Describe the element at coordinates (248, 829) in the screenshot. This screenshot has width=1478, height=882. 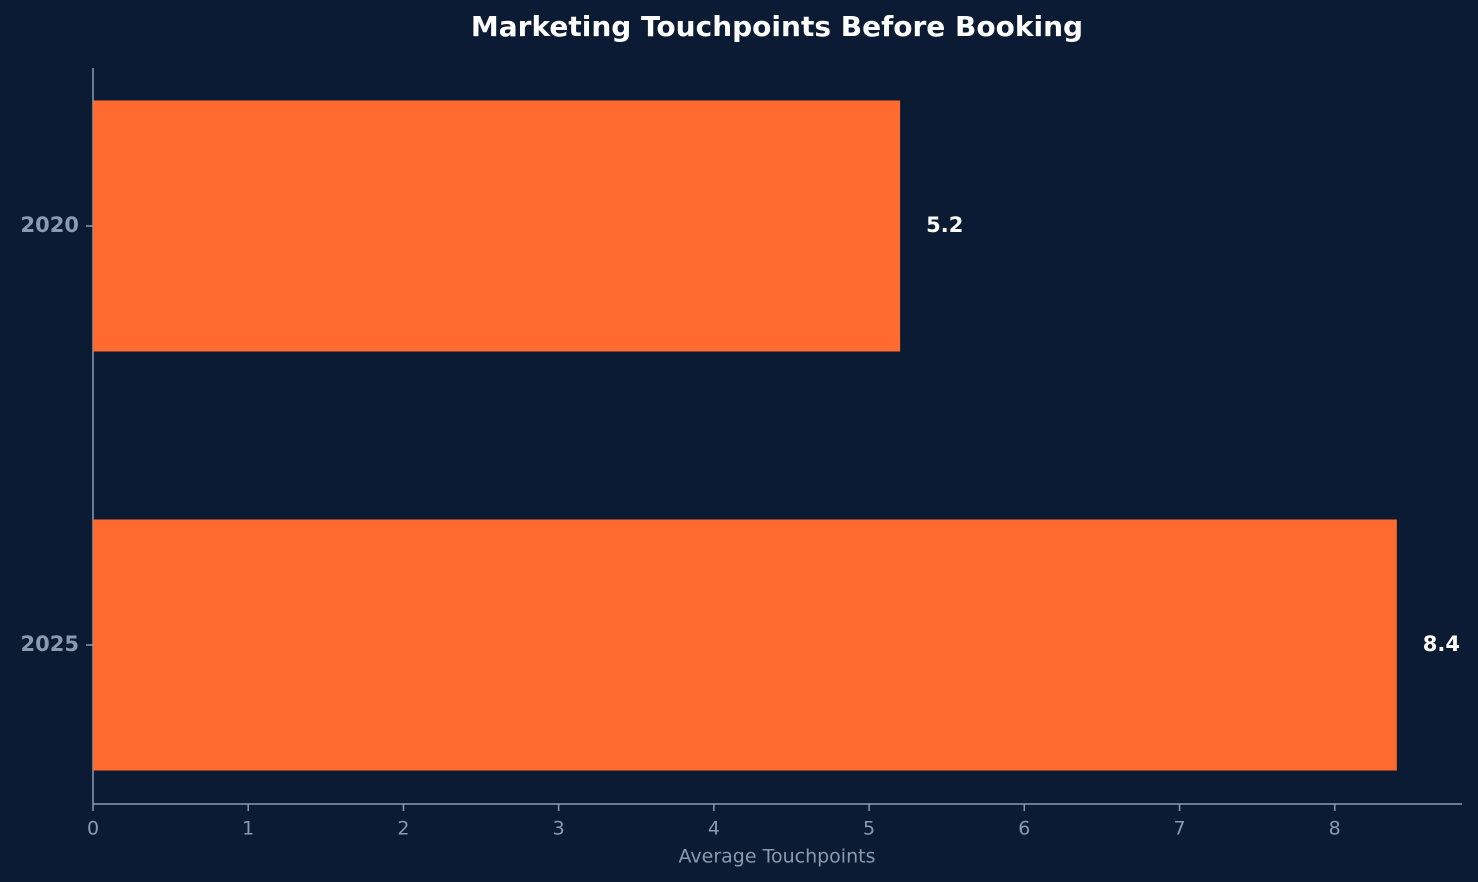
I see `x-tick-label: 1` at that location.